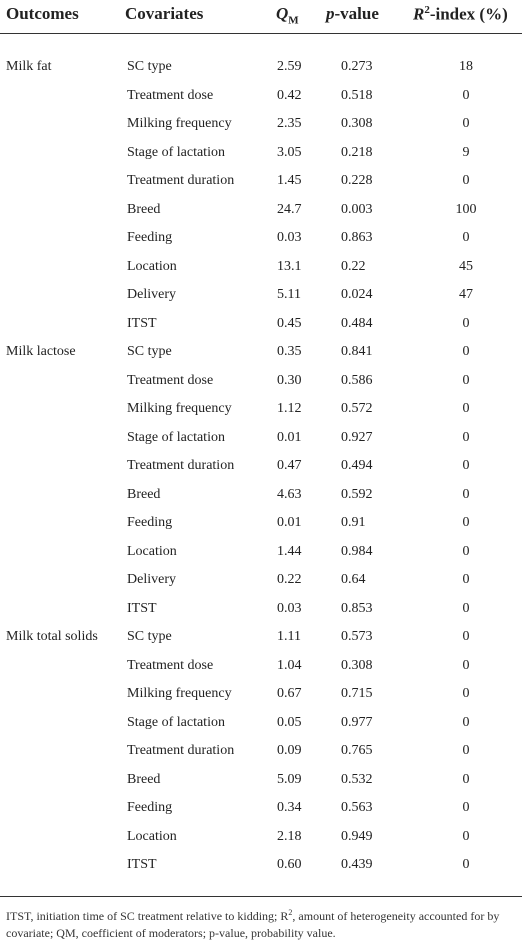  What do you see at coordinates (466, 294) in the screenshot?
I see `r2-index-cell: 47` at bounding box center [466, 294].